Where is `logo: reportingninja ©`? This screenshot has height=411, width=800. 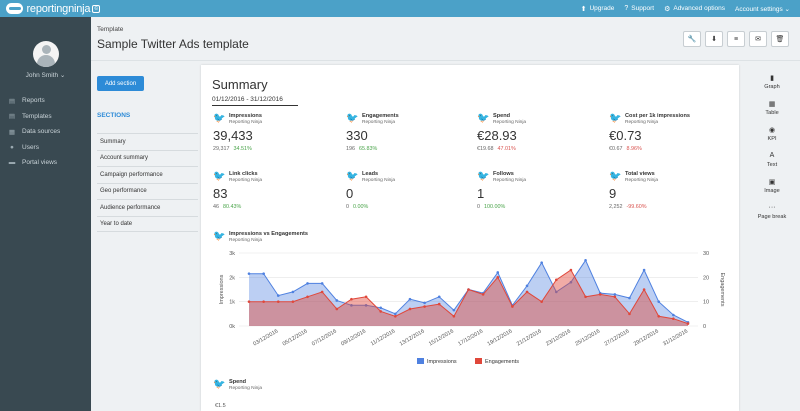 logo: reportingninja © is located at coordinates (50, 9).